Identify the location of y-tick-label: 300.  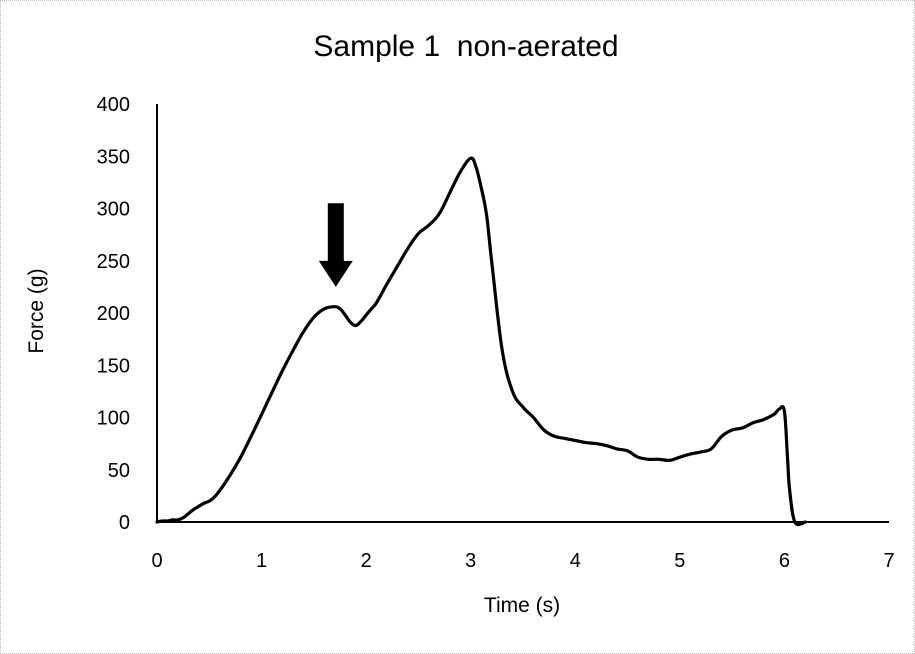
(113, 210).